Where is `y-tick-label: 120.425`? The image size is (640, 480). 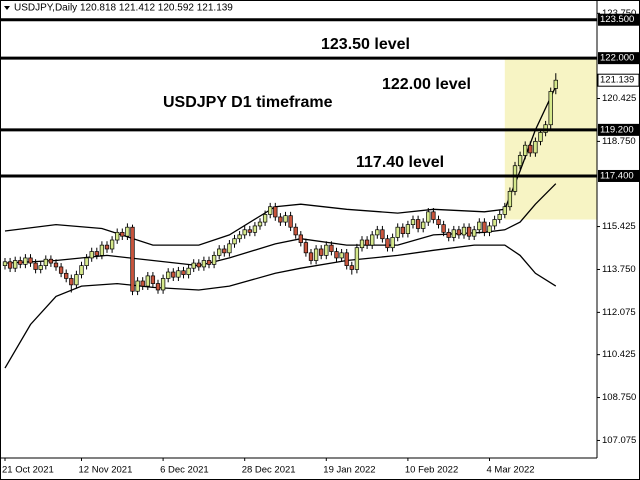
y-tick-label: 120.425 is located at coordinates (619, 98).